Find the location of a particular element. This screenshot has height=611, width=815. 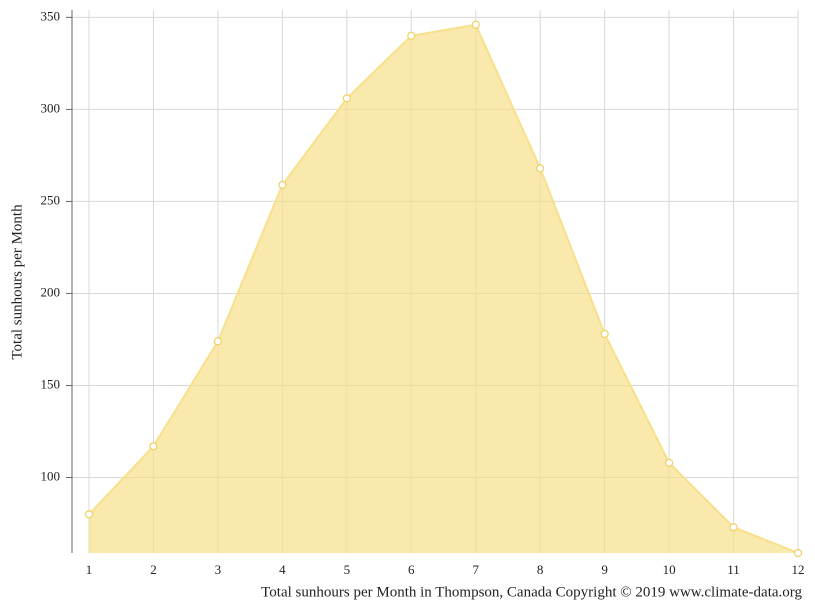

y-tick-label: 250 is located at coordinates (51, 199).